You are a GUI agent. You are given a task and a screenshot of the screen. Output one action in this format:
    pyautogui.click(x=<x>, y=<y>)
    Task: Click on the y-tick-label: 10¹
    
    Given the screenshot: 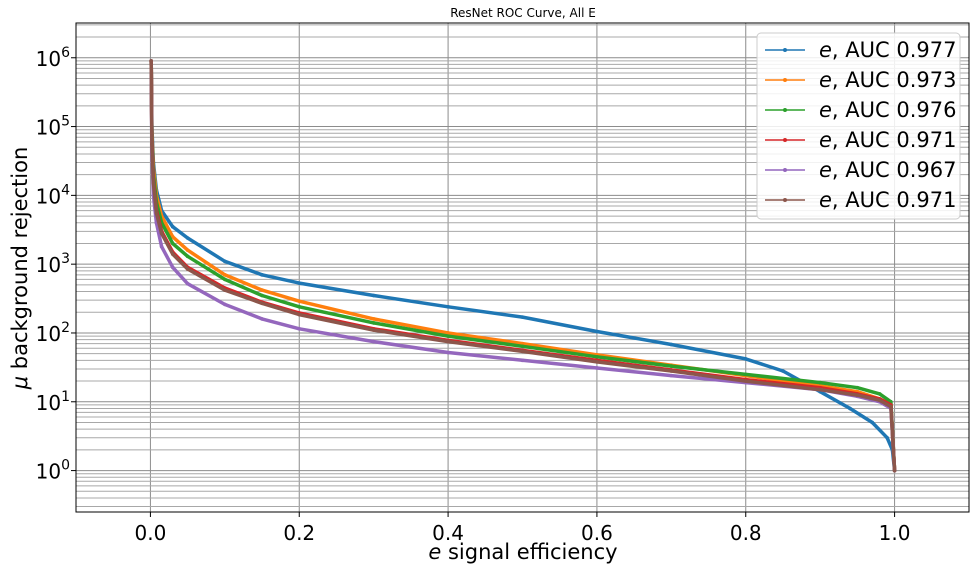 What is the action you would take?
    pyautogui.click(x=53, y=402)
    